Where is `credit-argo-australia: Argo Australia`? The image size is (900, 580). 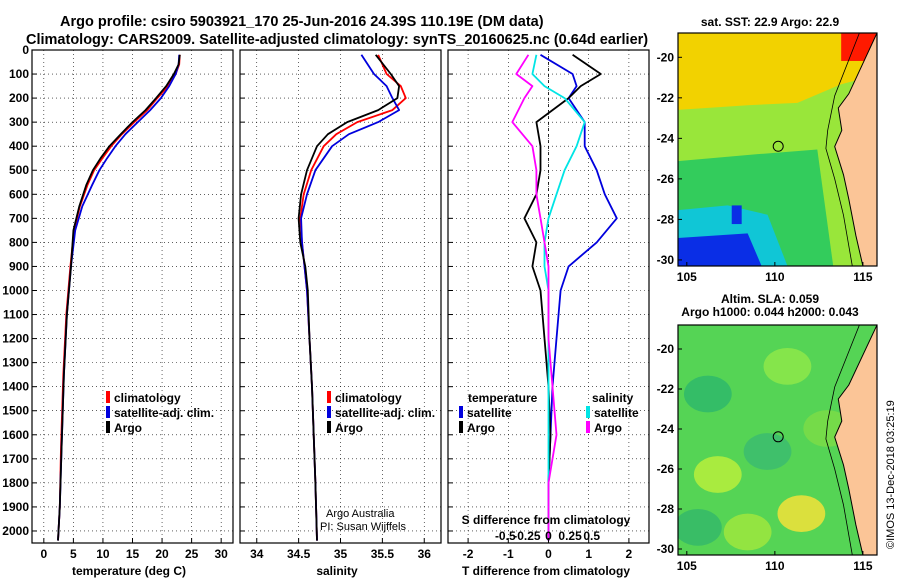 credit-argo-australia: Argo Australia is located at coordinates (360, 514).